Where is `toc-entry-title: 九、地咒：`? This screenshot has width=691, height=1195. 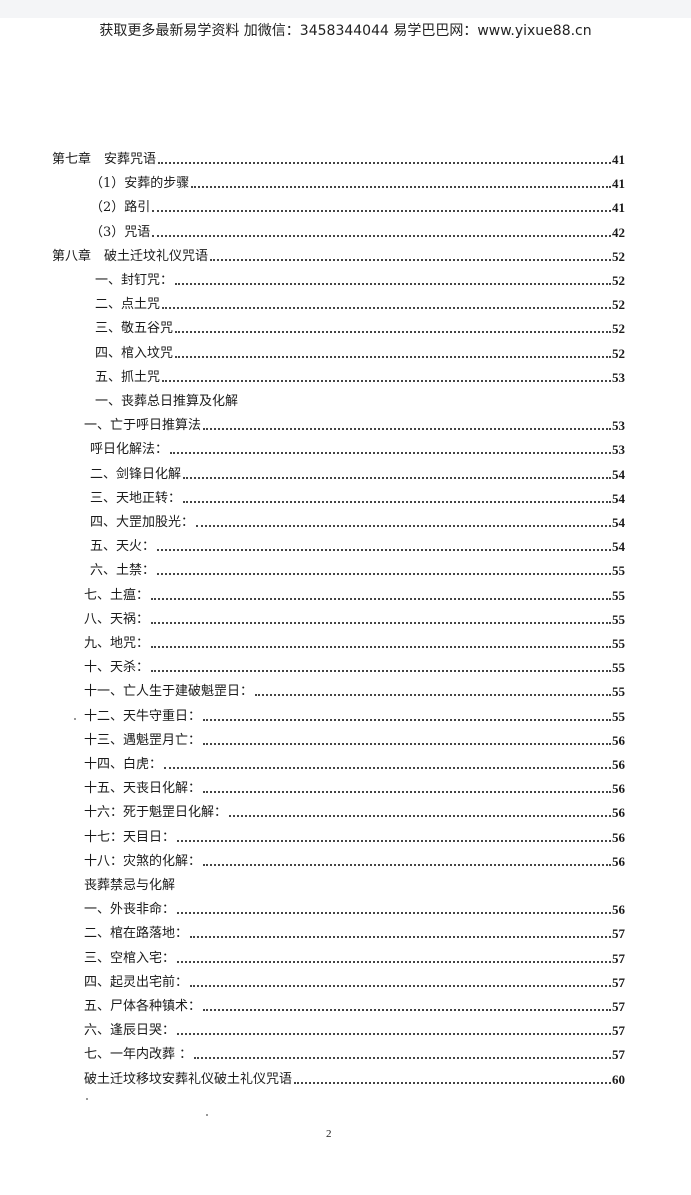
toc-entry-title: 九、地咒： is located at coordinates (117, 643).